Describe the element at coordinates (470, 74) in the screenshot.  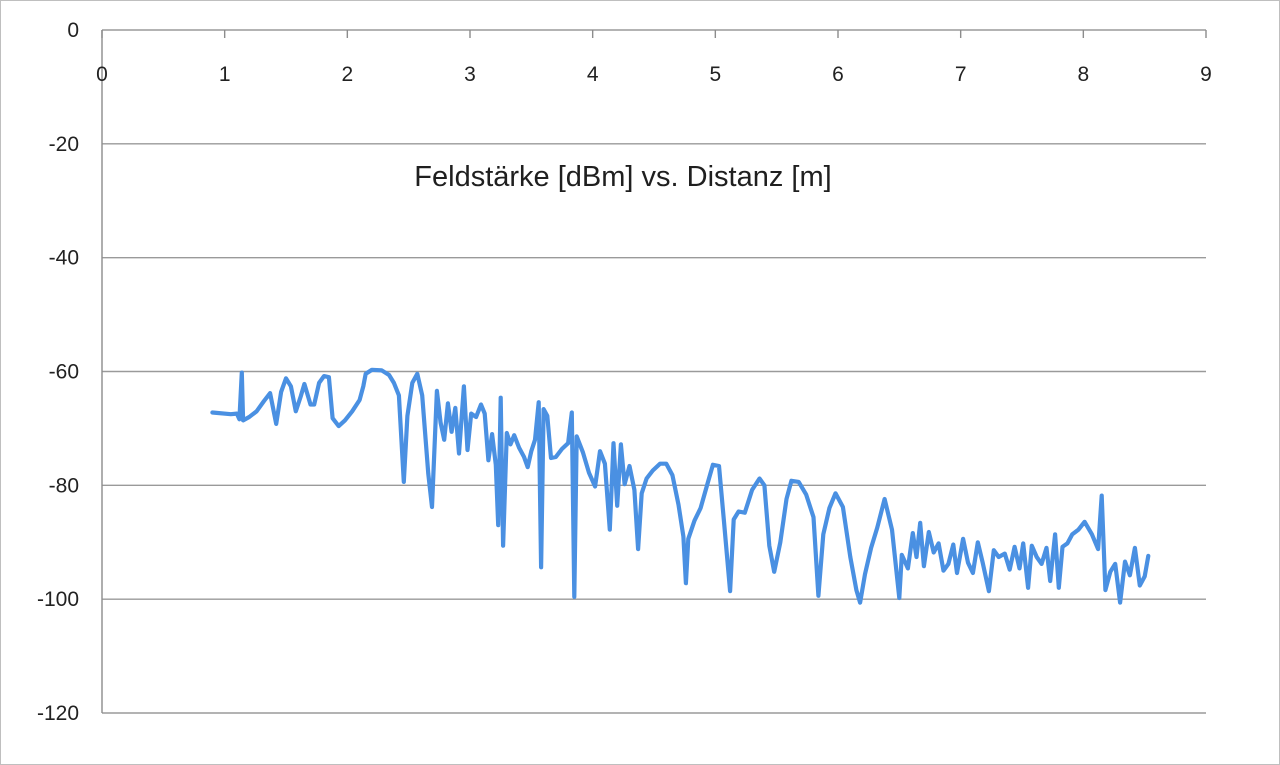
I see `x-tick-label: 3` at that location.